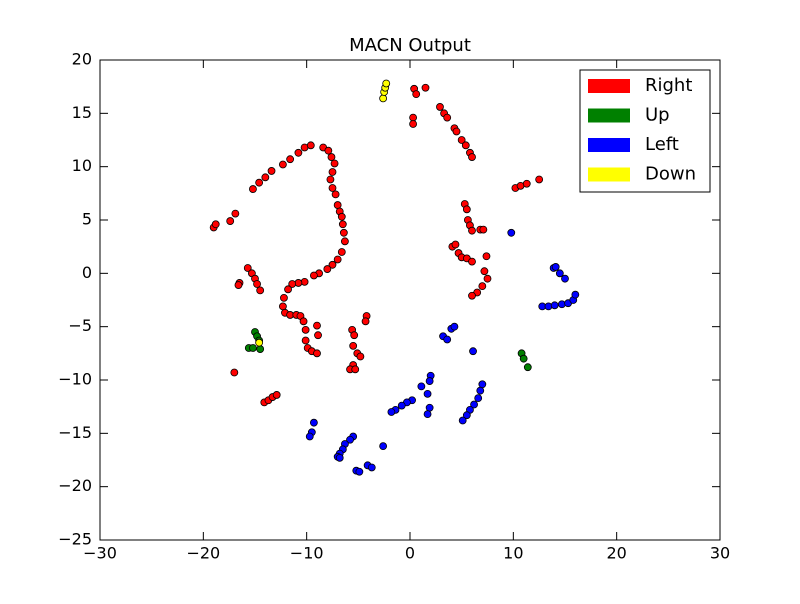  What do you see at coordinates (616, 553) in the screenshot?
I see `x-tick-label: 20` at bounding box center [616, 553].